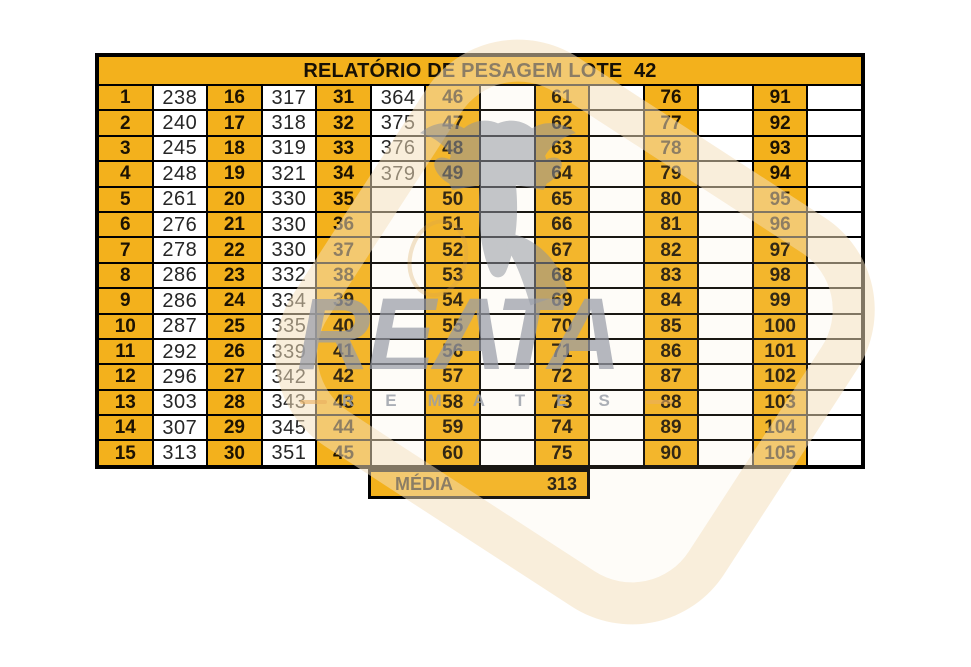 This screenshot has width=971, height=667. I want to click on lot-index-cell: 73, so click(562, 402).